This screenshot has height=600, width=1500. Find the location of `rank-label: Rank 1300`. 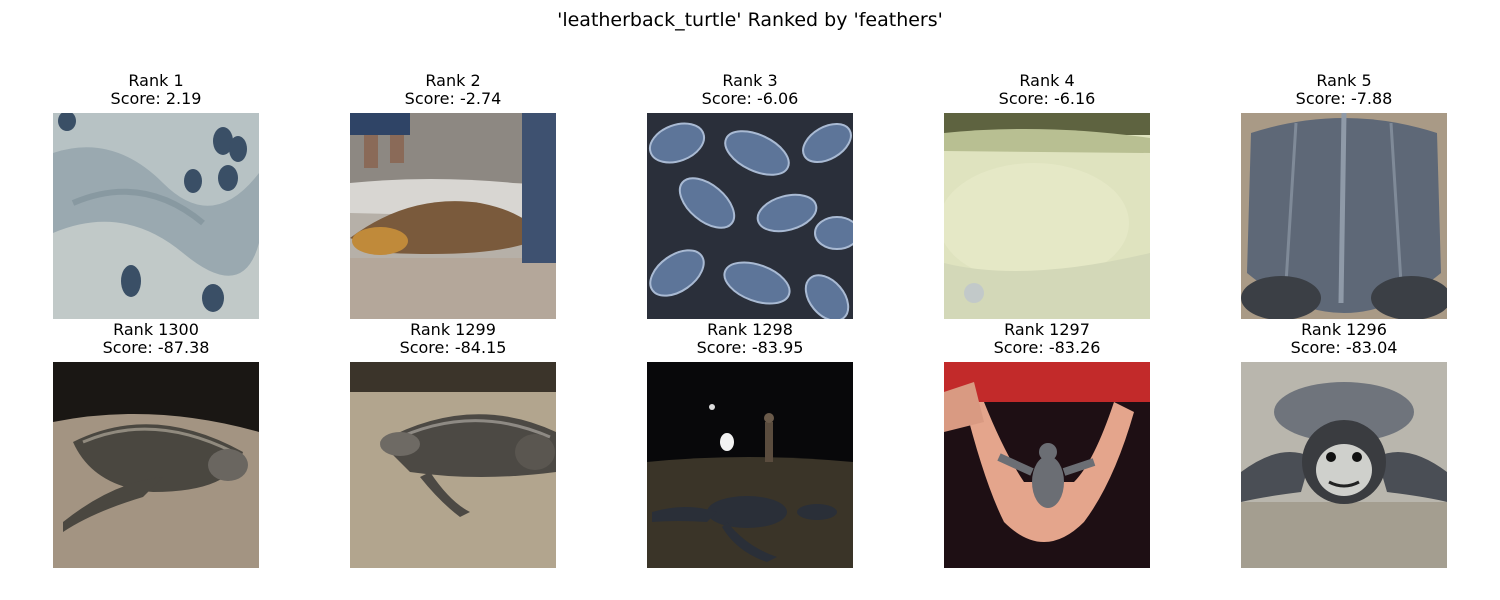

rank-label: Rank 1300 is located at coordinates (156, 329).